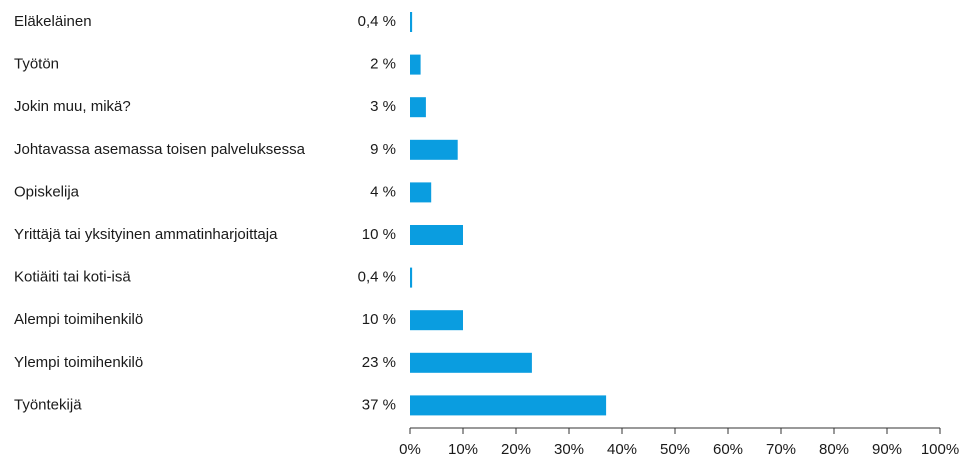 The image size is (968, 463). I want to click on value-label: 23 %, so click(379, 362).